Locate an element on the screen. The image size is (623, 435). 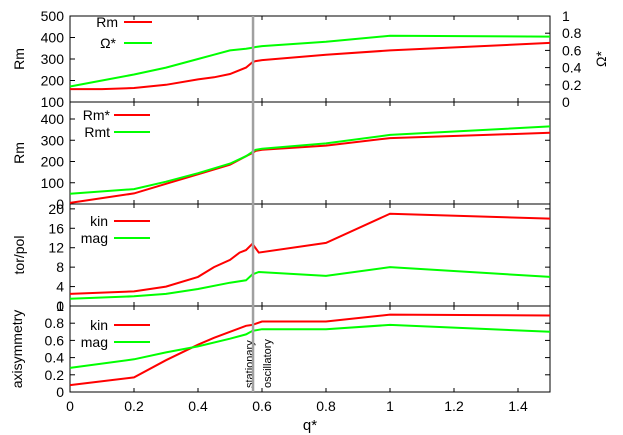
y2-tick-label: 0.8 is located at coordinates (572, 33).